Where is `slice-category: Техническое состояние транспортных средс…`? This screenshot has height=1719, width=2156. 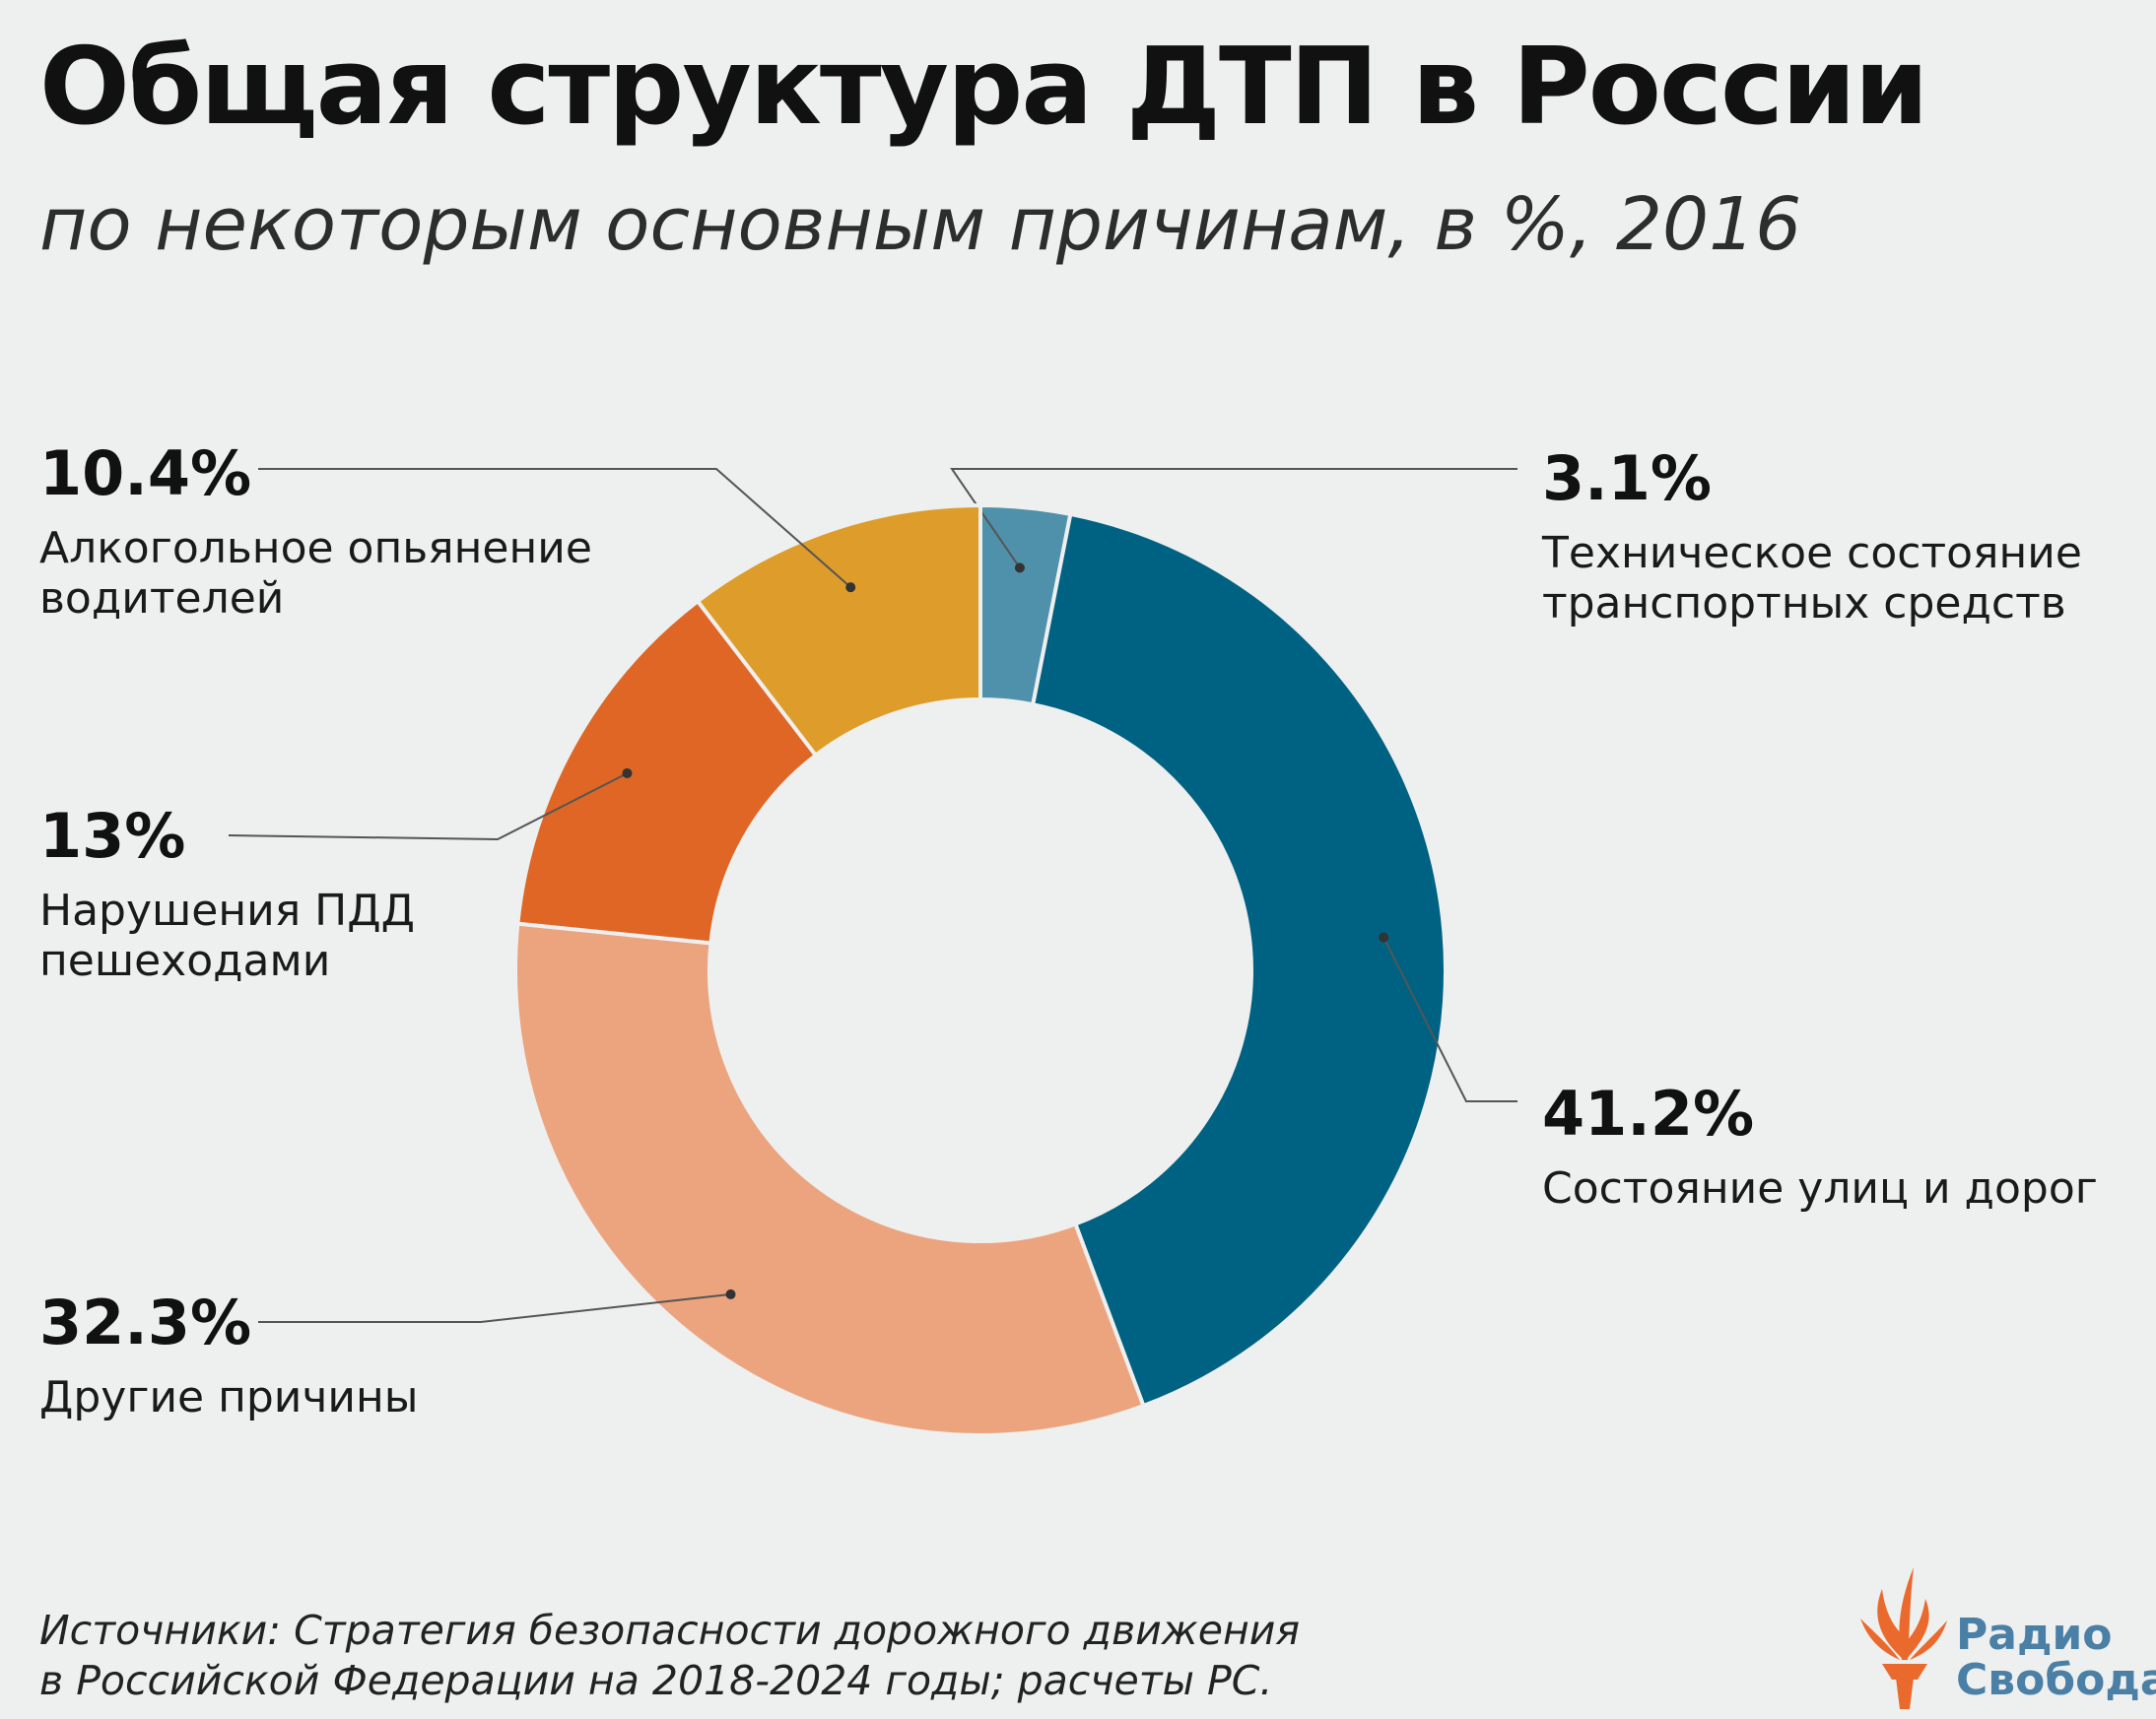
slice-category: Техническое состояние транспортных средс… is located at coordinates (1812, 578).